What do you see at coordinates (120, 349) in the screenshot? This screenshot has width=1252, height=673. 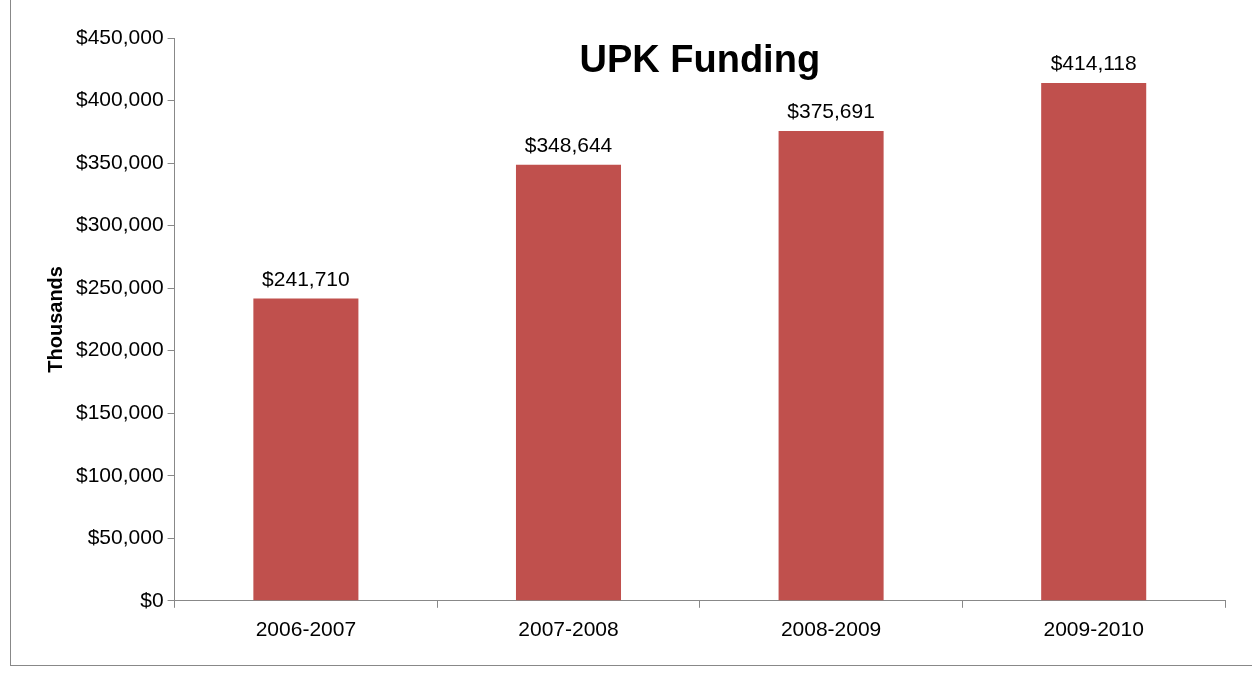 I see `y-tick-label: $200,000` at bounding box center [120, 349].